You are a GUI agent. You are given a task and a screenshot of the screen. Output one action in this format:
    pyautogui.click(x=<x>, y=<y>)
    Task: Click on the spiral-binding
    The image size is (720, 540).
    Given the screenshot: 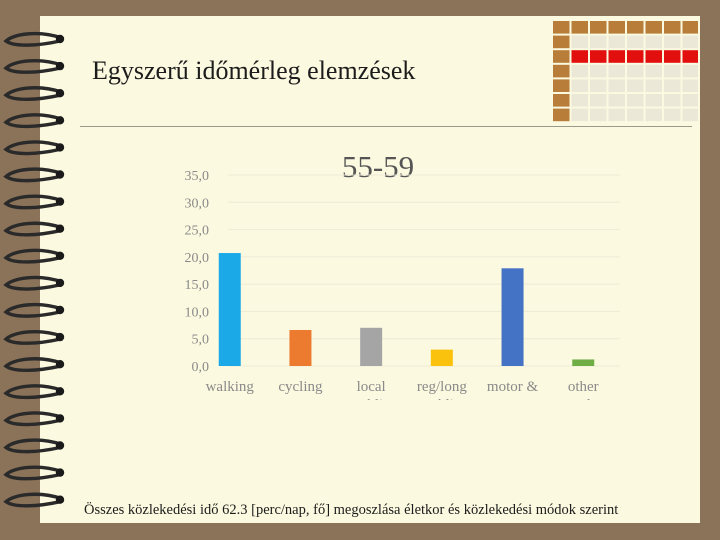 What is the action you would take?
    pyautogui.click(x=34, y=269)
    